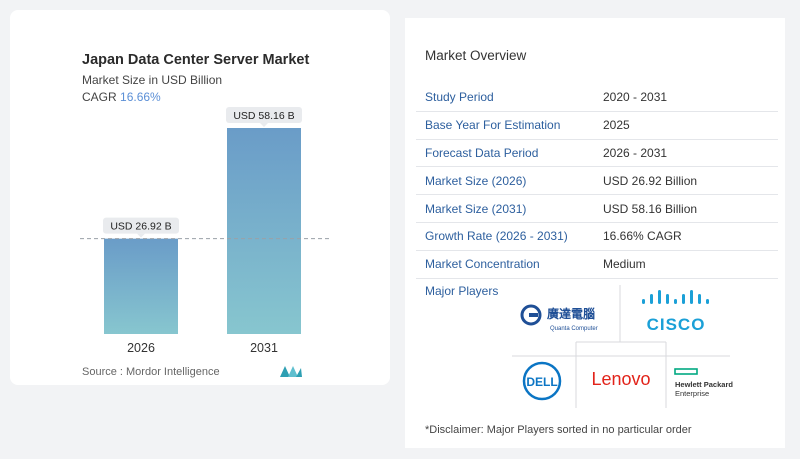 This screenshot has width=800, height=459. I want to click on data-label: USD 58.16 B, so click(263, 116).